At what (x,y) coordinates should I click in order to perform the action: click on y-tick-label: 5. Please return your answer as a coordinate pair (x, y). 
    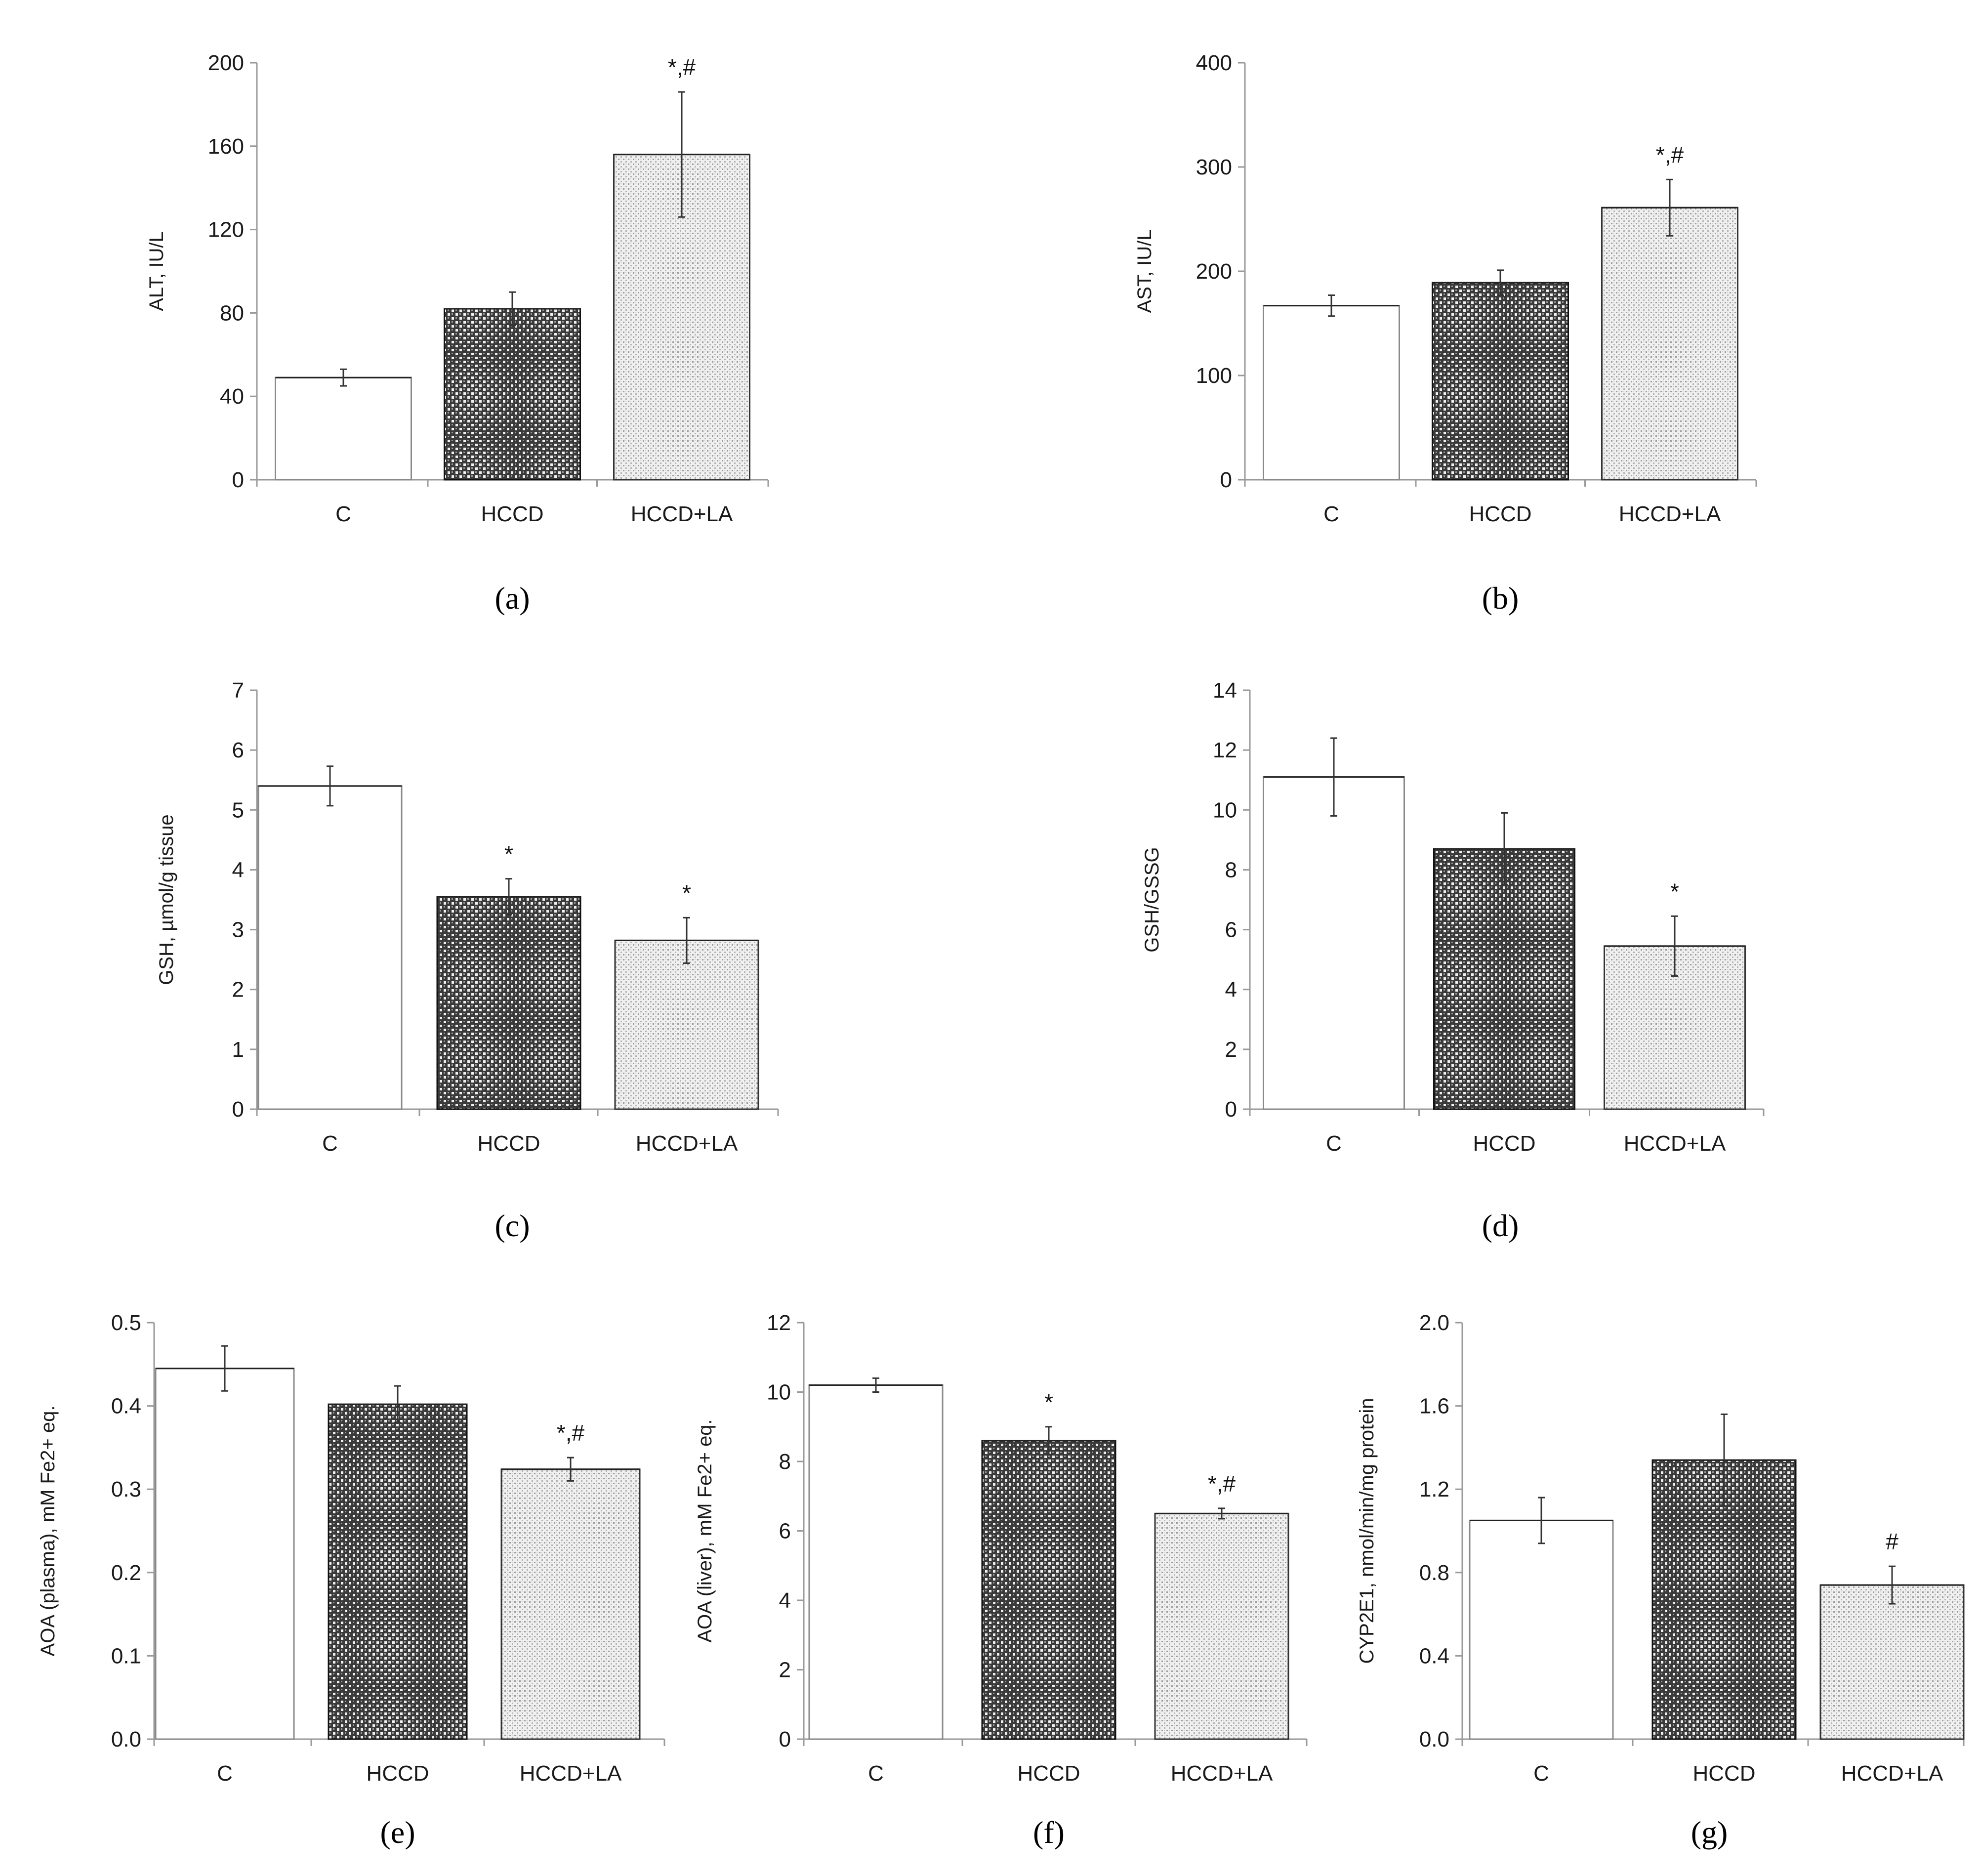
    Looking at the image, I should click on (238, 810).